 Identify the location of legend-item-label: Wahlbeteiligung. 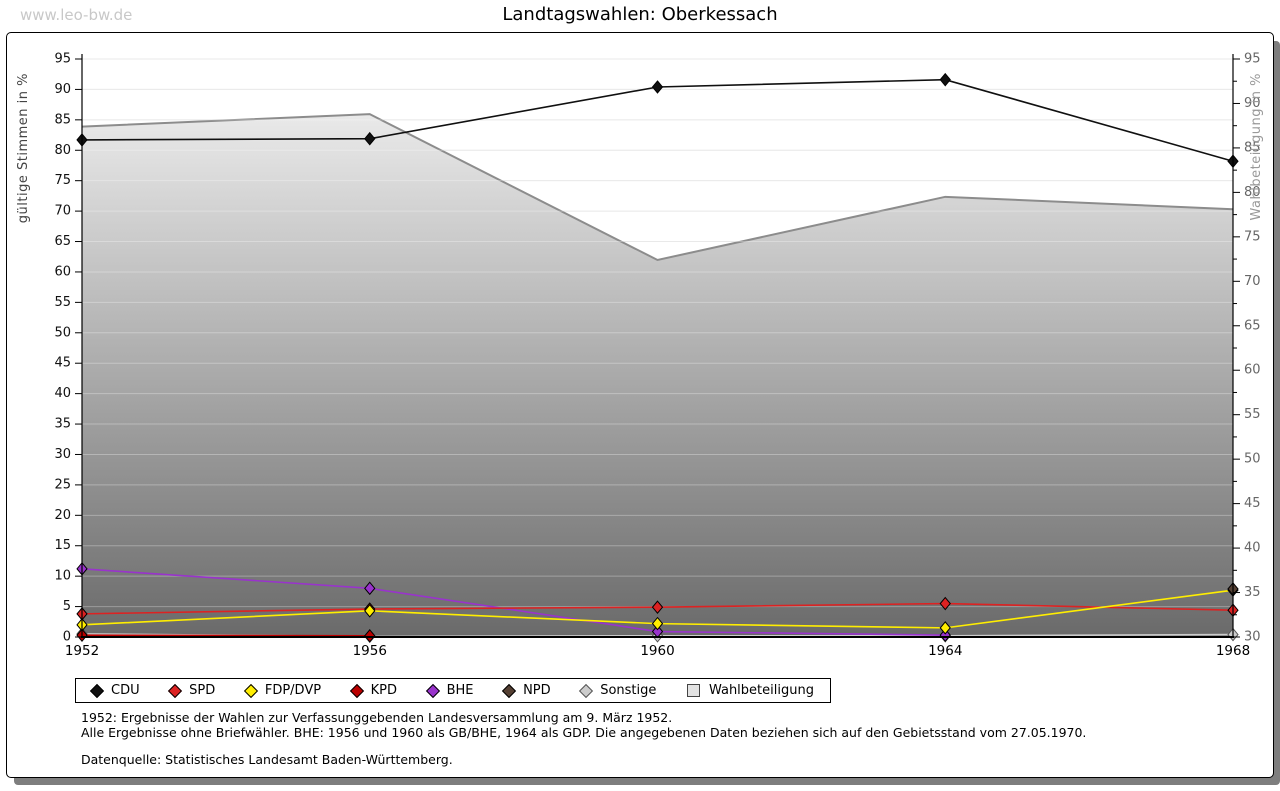
(761, 690).